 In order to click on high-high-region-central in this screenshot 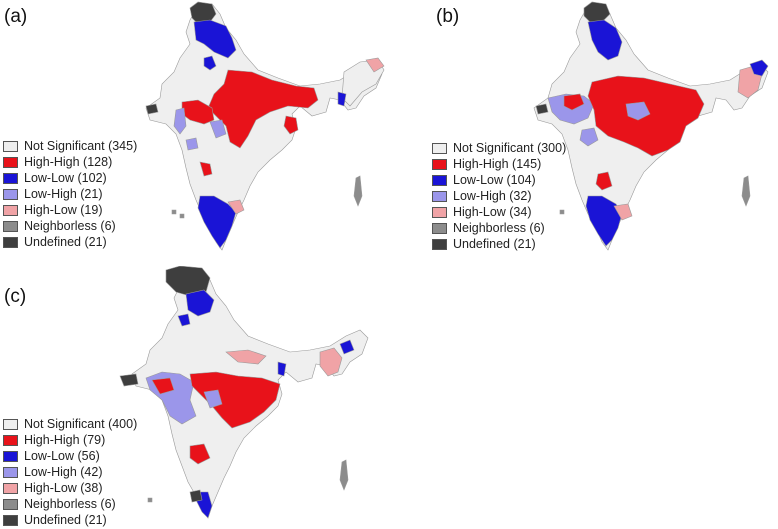, I will do `click(235, 400)`.